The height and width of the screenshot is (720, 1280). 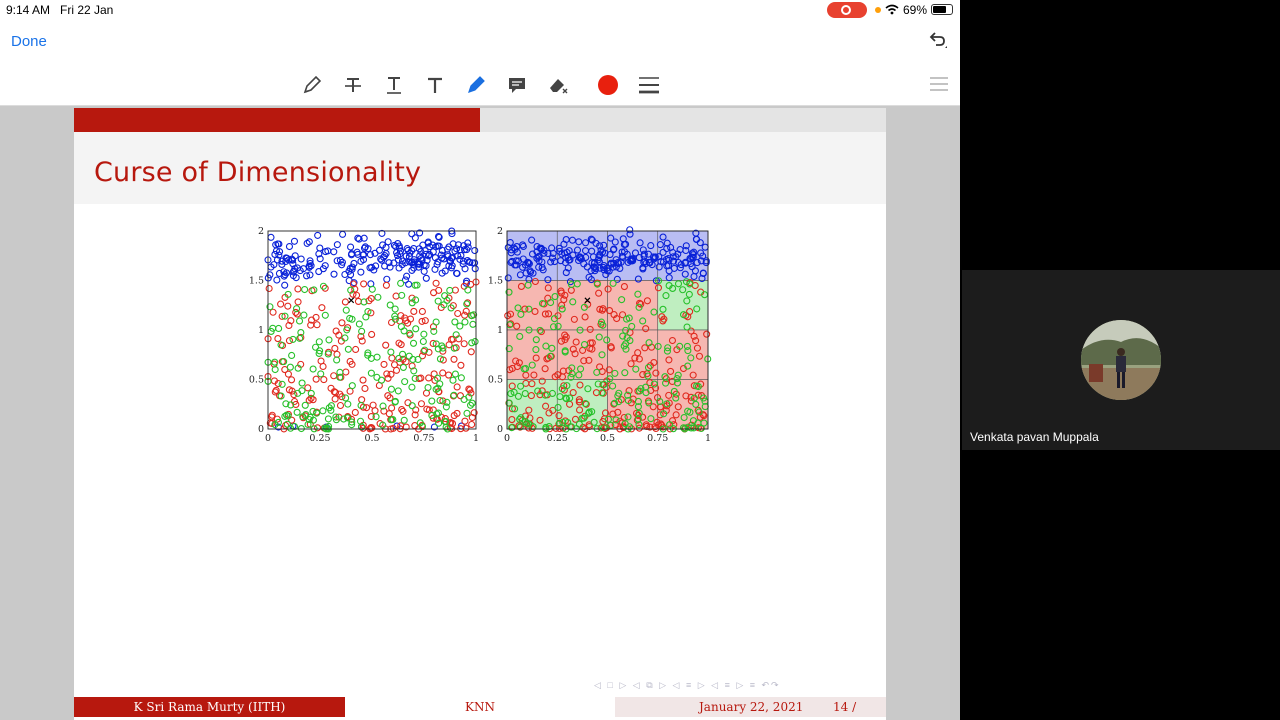 I want to click on pencil-icon, so click(x=312, y=85).